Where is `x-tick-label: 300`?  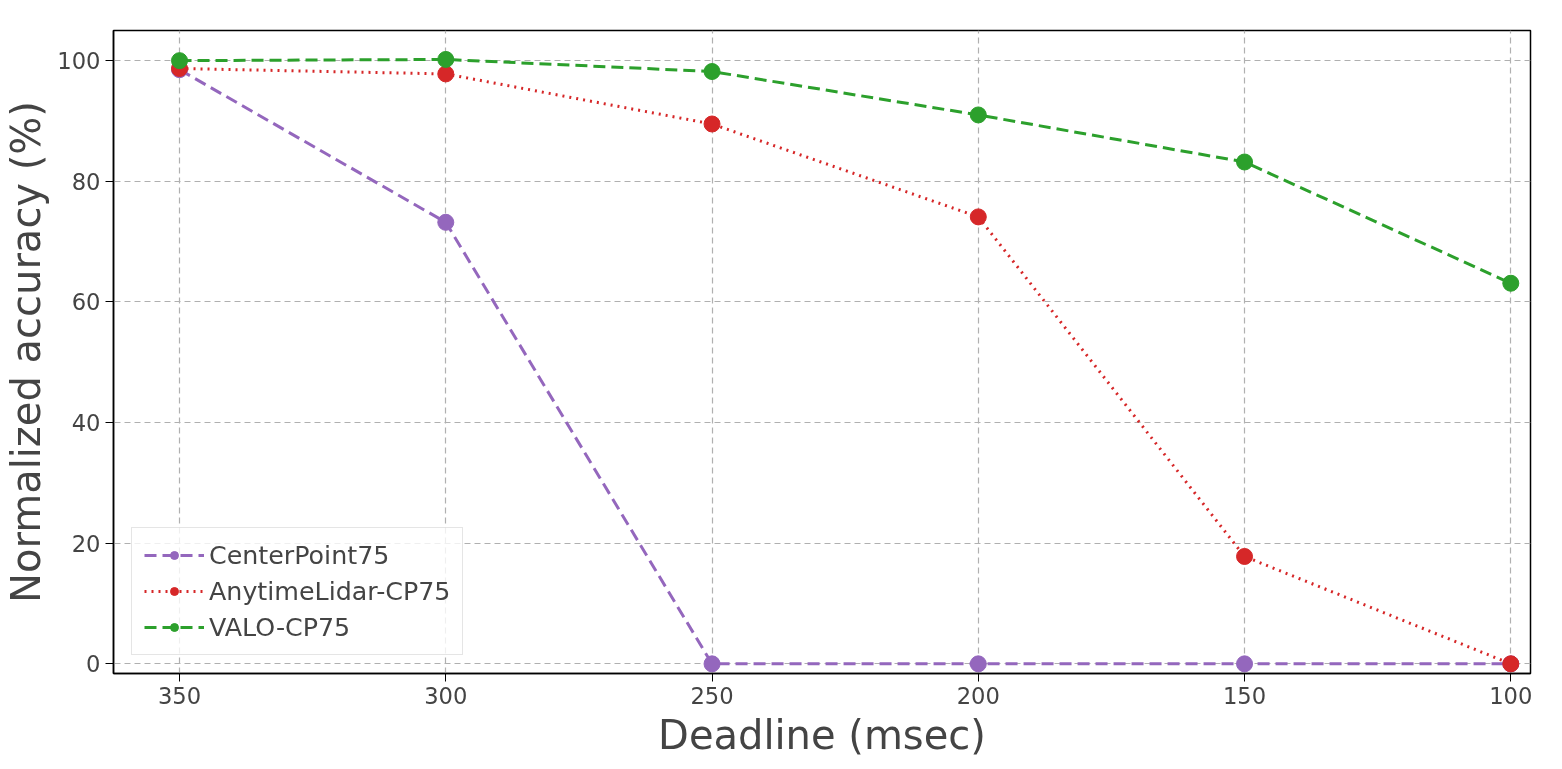 x-tick-label: 300 is located at coordinates (446, 695).